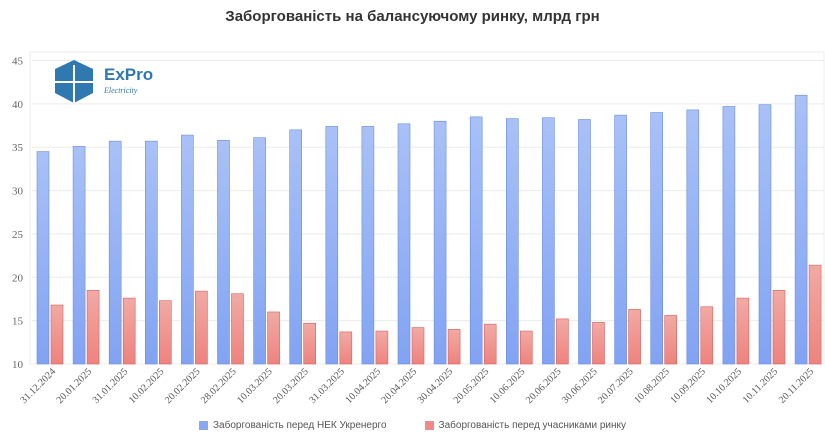  Describe the element at coordinates (400, 386) in the screenshot. I see `x-tick-label: 20.04.2025` at that location.